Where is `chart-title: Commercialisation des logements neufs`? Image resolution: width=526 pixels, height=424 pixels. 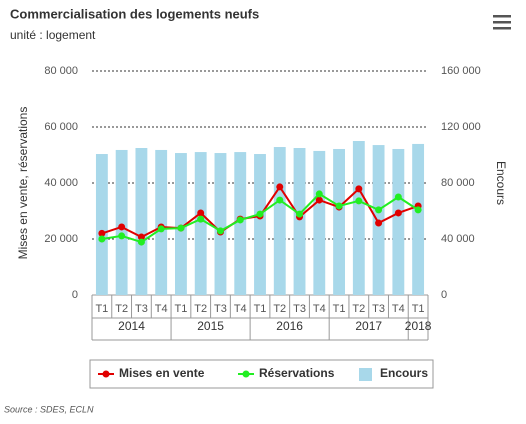
chart-title: Commercialisation des logements neufs is located at coordinates (134, 13).